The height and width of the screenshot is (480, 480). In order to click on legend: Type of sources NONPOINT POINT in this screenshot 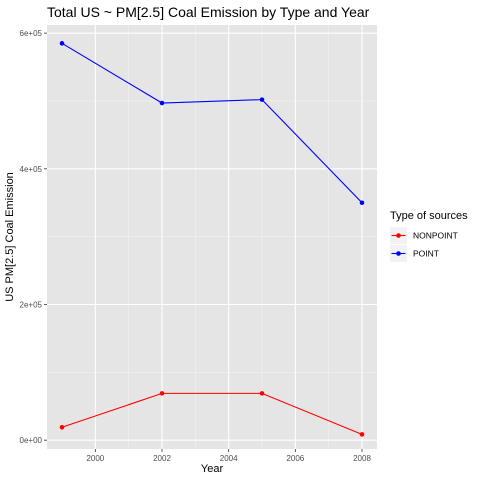, I will do `click(429, 236)`.